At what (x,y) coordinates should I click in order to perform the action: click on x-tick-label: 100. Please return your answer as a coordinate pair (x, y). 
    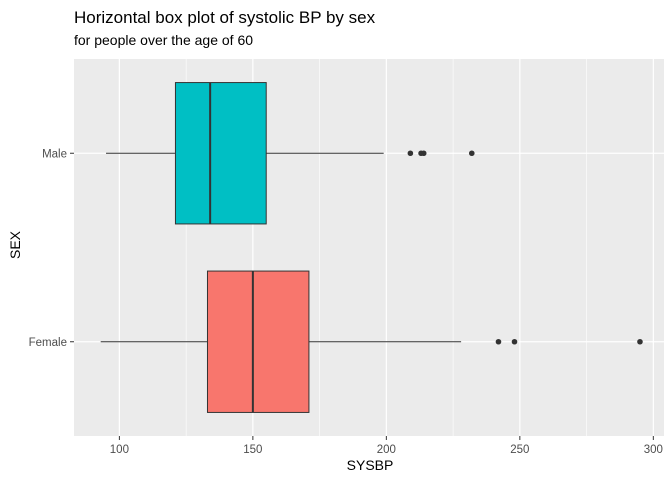
    Looking at the image, I should click on (119, 450).